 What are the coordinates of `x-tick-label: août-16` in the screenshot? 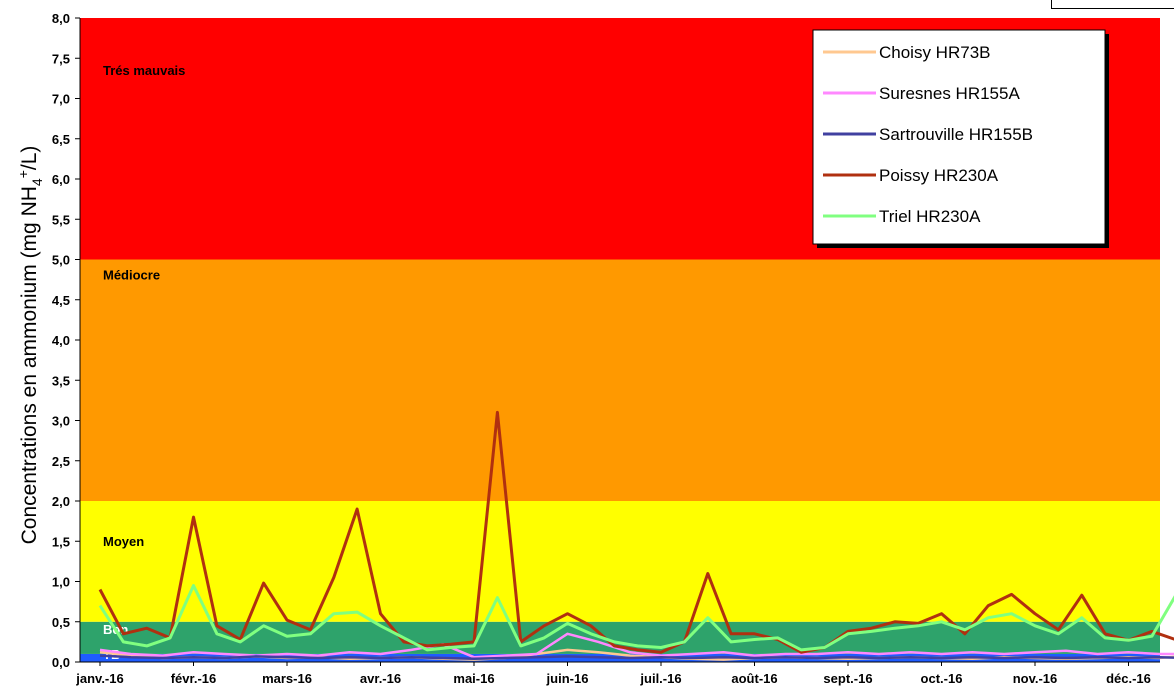 It's located at (754, 678).